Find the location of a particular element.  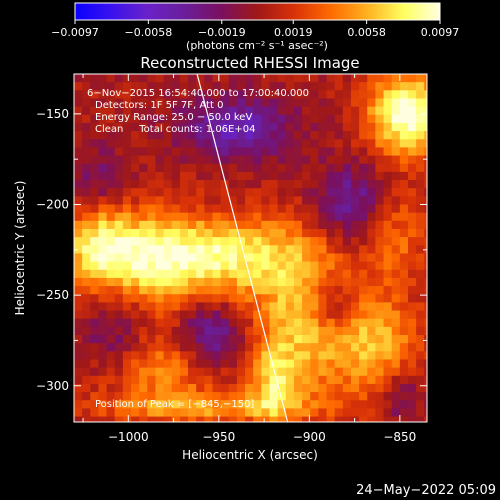

colorbar-ticks: −0.0097 −0.0058 −0.0019 0.0019 0.0058 0.0097 is located at coordinates (255, 29).